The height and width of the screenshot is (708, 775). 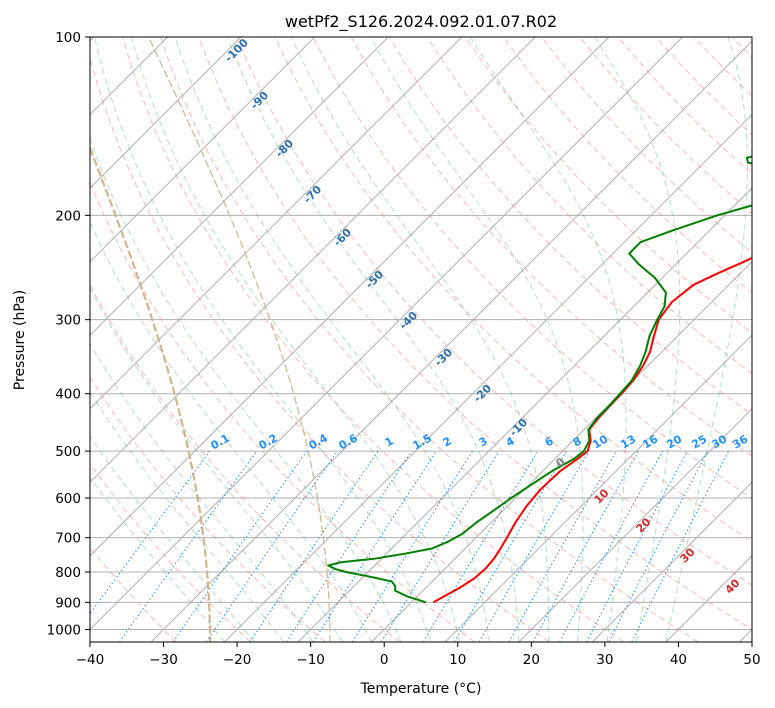 I want to click on x-tick-label: −10, so click(x=310, y=660).